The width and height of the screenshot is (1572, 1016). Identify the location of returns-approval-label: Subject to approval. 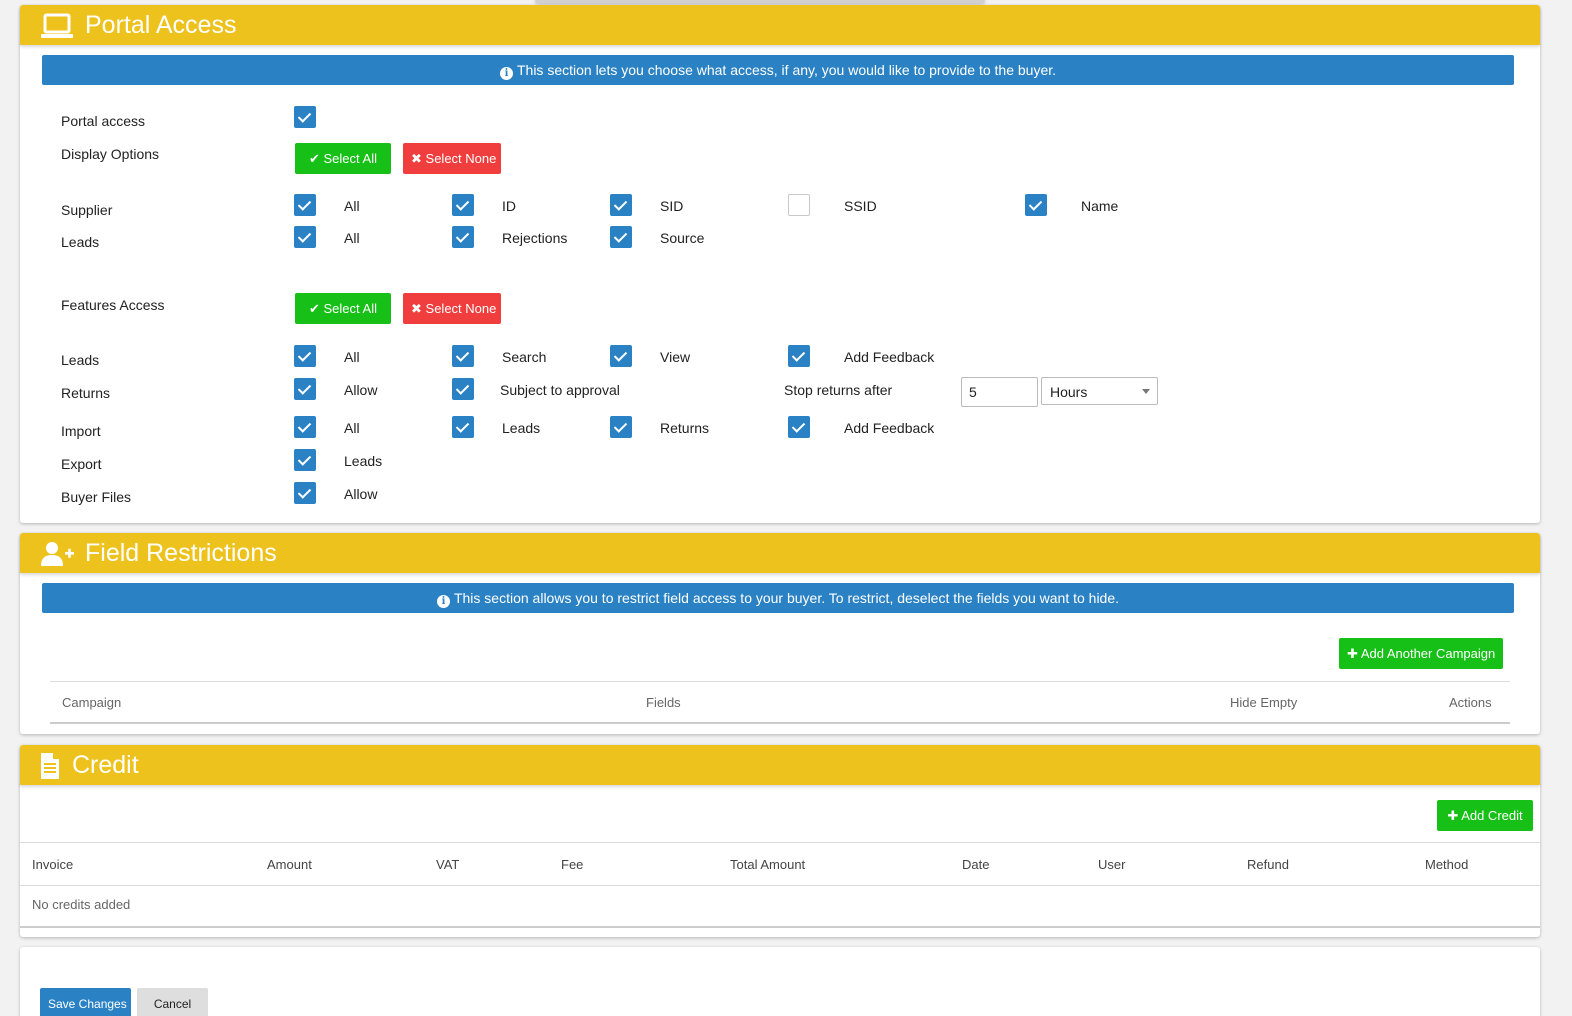
(560, 390).